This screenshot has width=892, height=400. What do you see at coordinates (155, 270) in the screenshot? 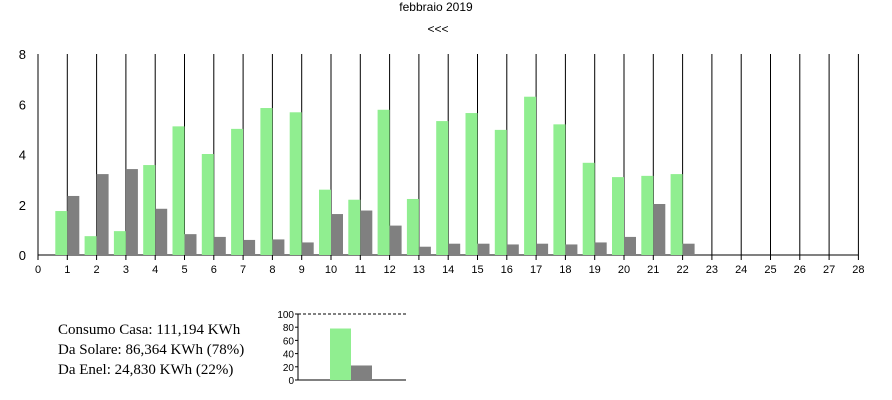
I see `x-tick-label: 4` at bounding box center [155, 270].